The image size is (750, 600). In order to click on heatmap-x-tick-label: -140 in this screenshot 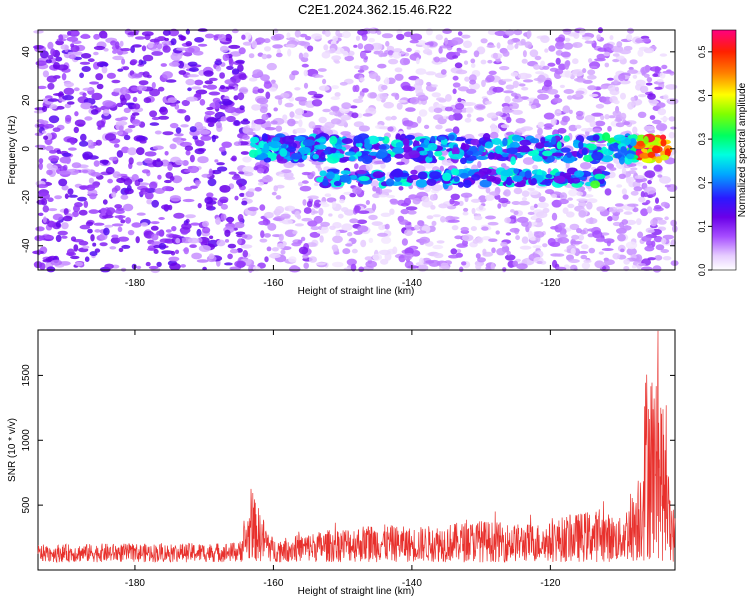, I will do `click(412, 283)`.